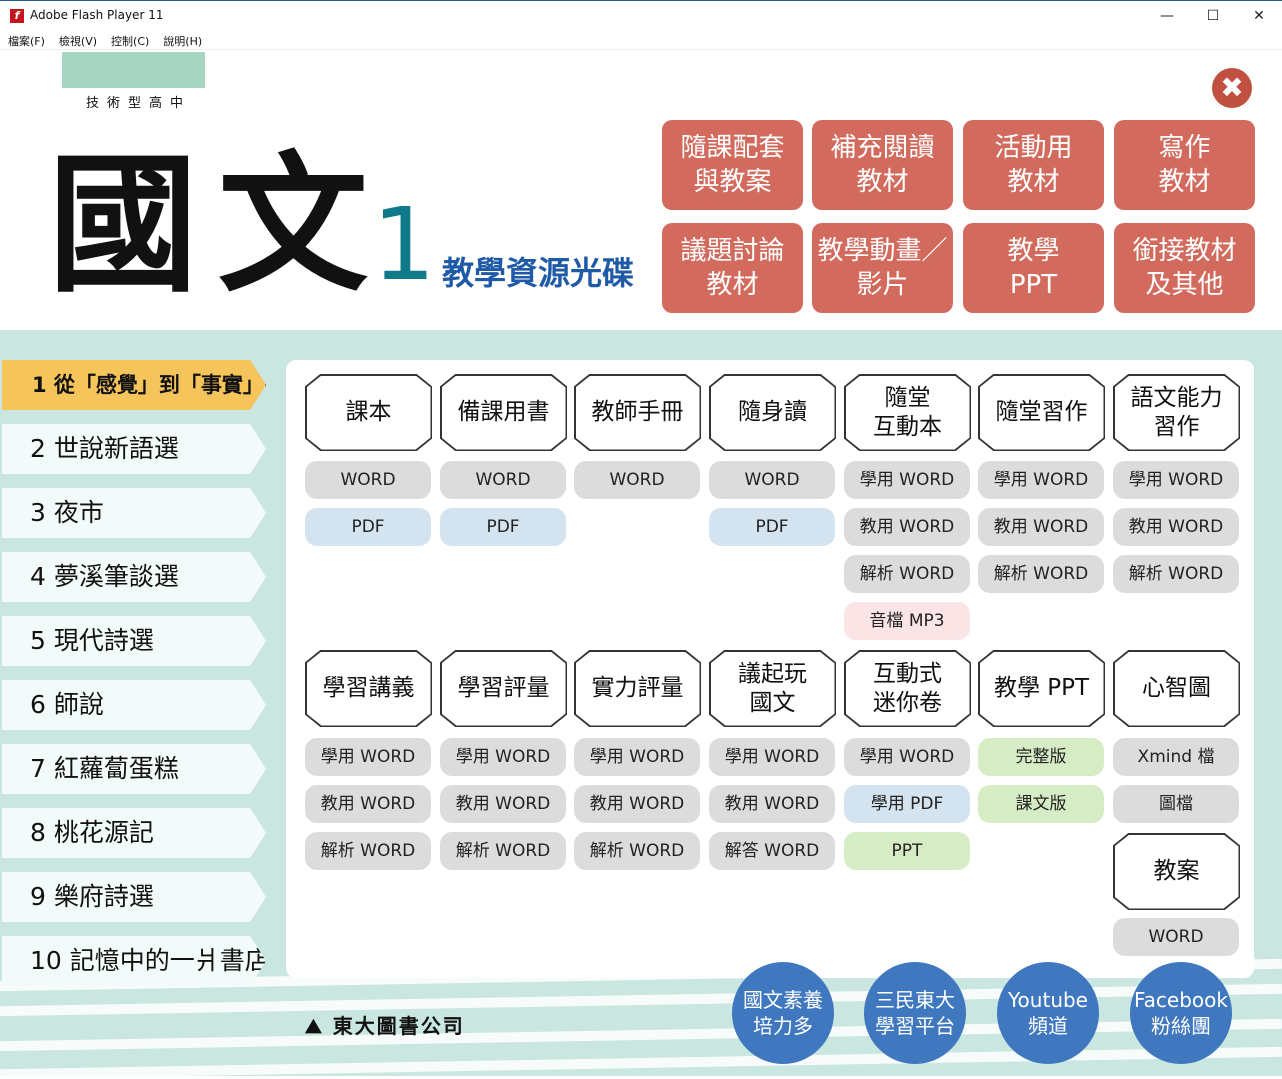  I want to click on close-icon: ✖, so click(1232, 88).